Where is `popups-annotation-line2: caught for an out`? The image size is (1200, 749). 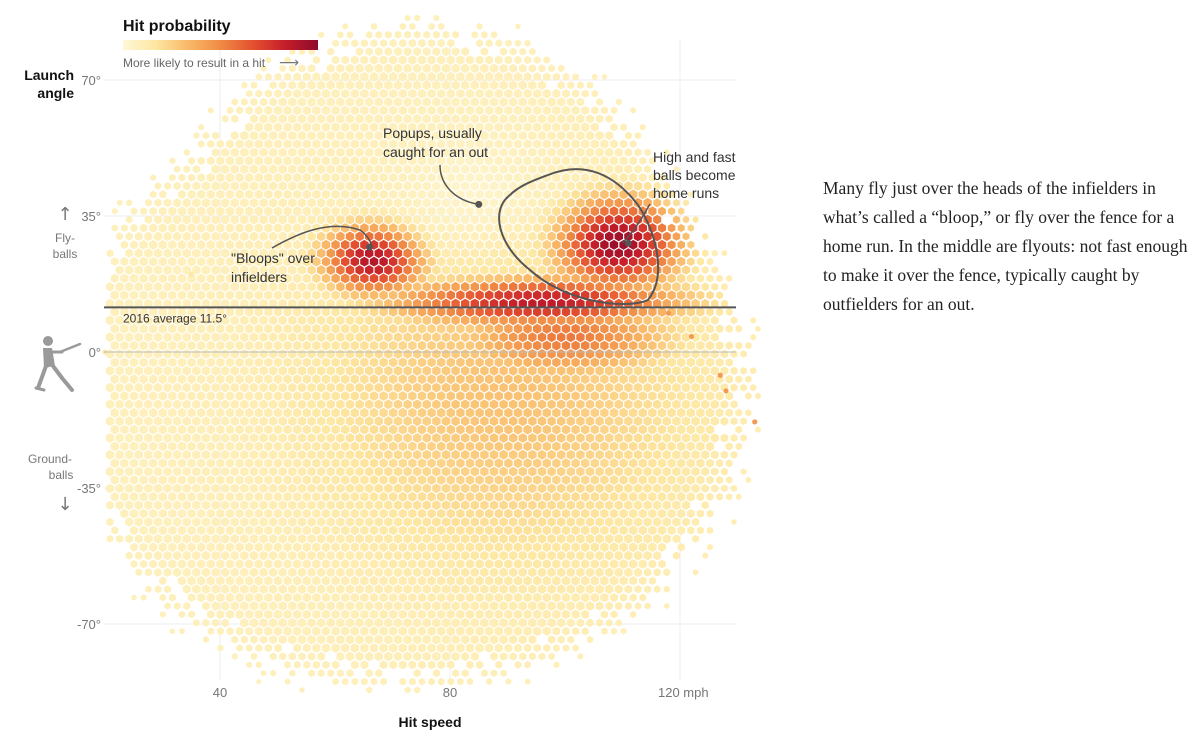
popups-annotation-line2: caught for an out is located at coordinates (435, 152).